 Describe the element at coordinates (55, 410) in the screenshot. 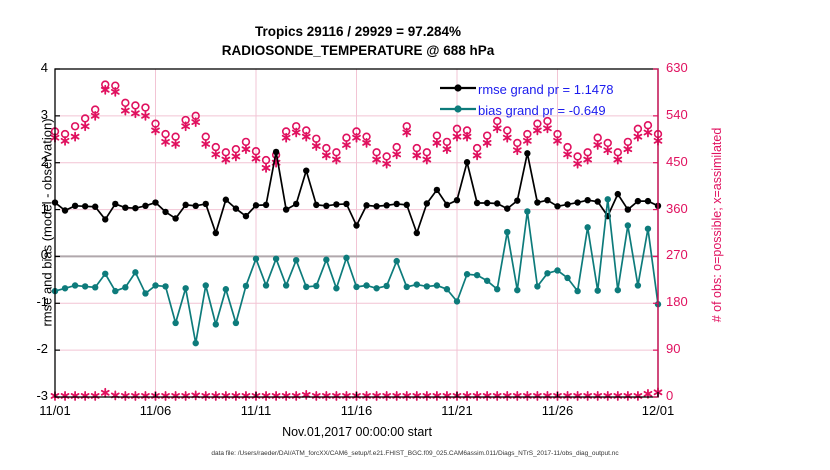

I see `x-tick-label: 11/01` at that location.